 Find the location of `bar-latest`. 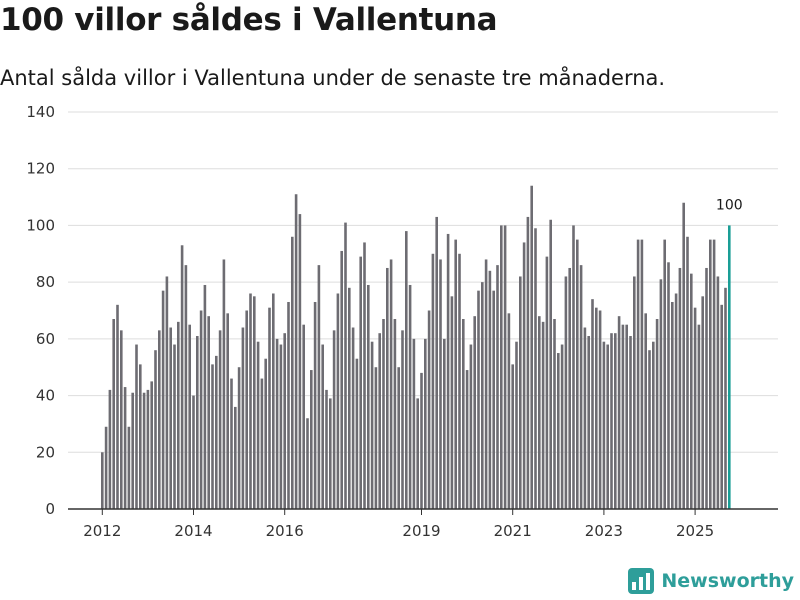

bar-latest is located at coordinates (729, 367).